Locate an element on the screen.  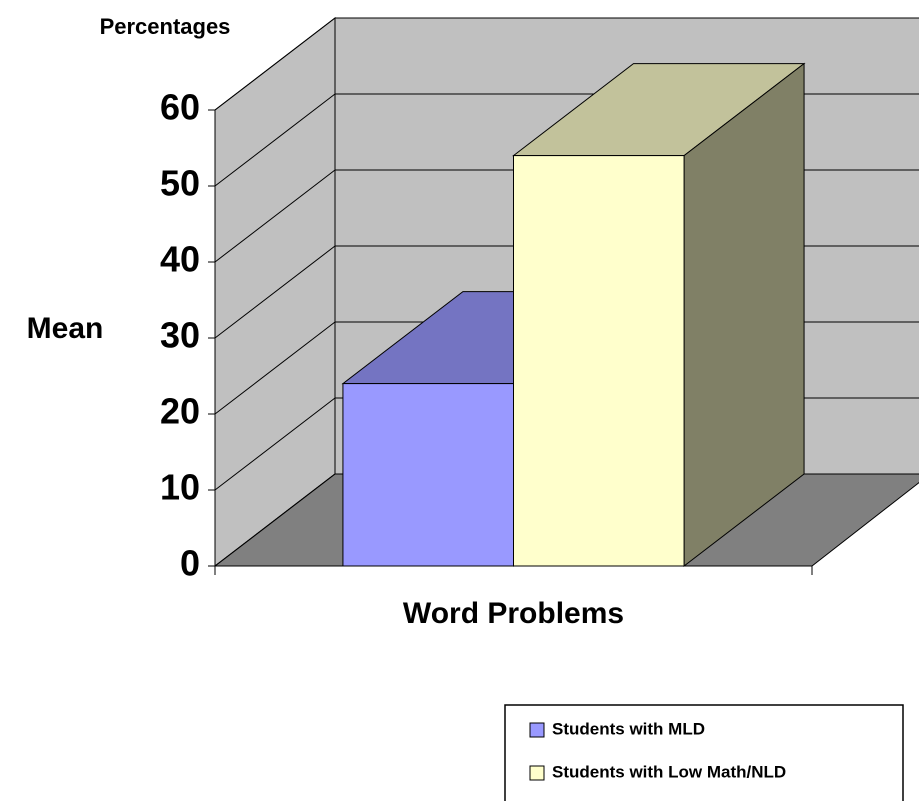
y-tick-label: 30 is located at coordinates (180, 335).